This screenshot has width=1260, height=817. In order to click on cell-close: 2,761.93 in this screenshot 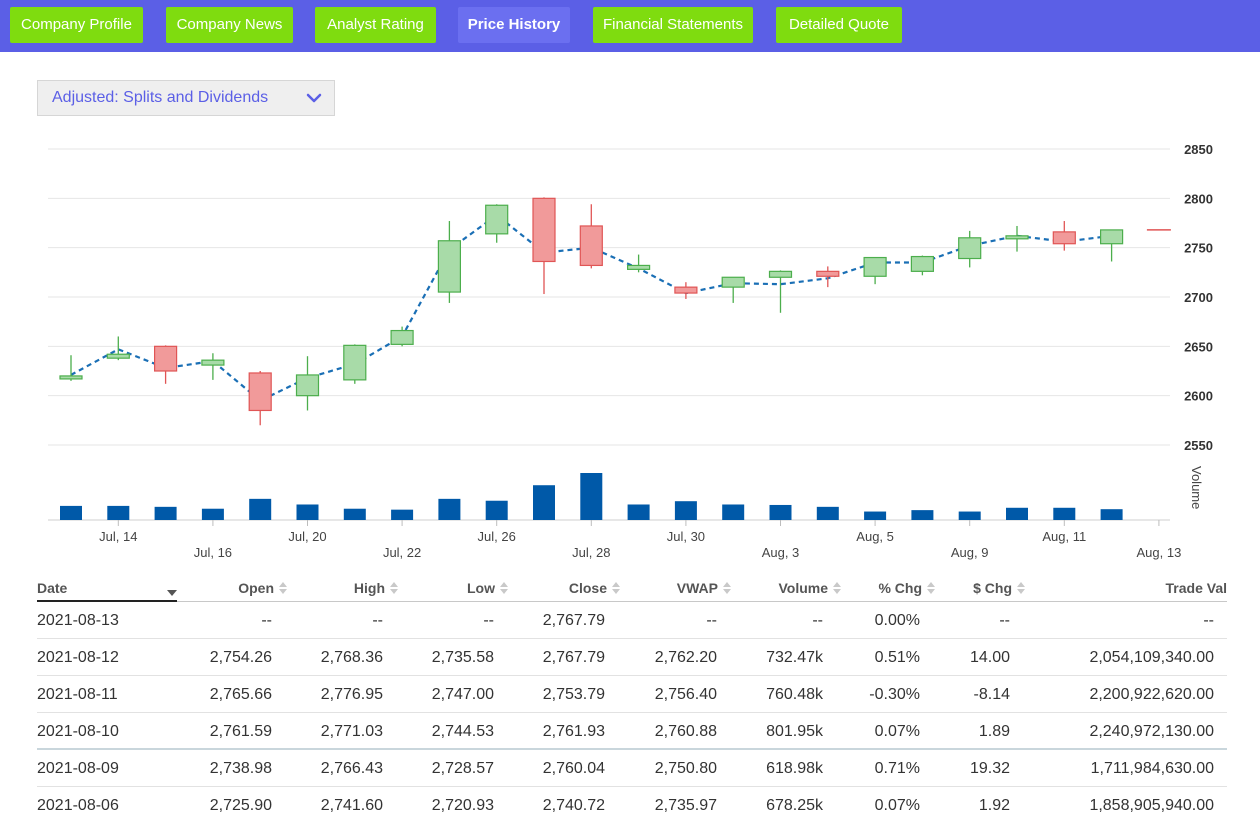, I will do `click(573, 731)`.